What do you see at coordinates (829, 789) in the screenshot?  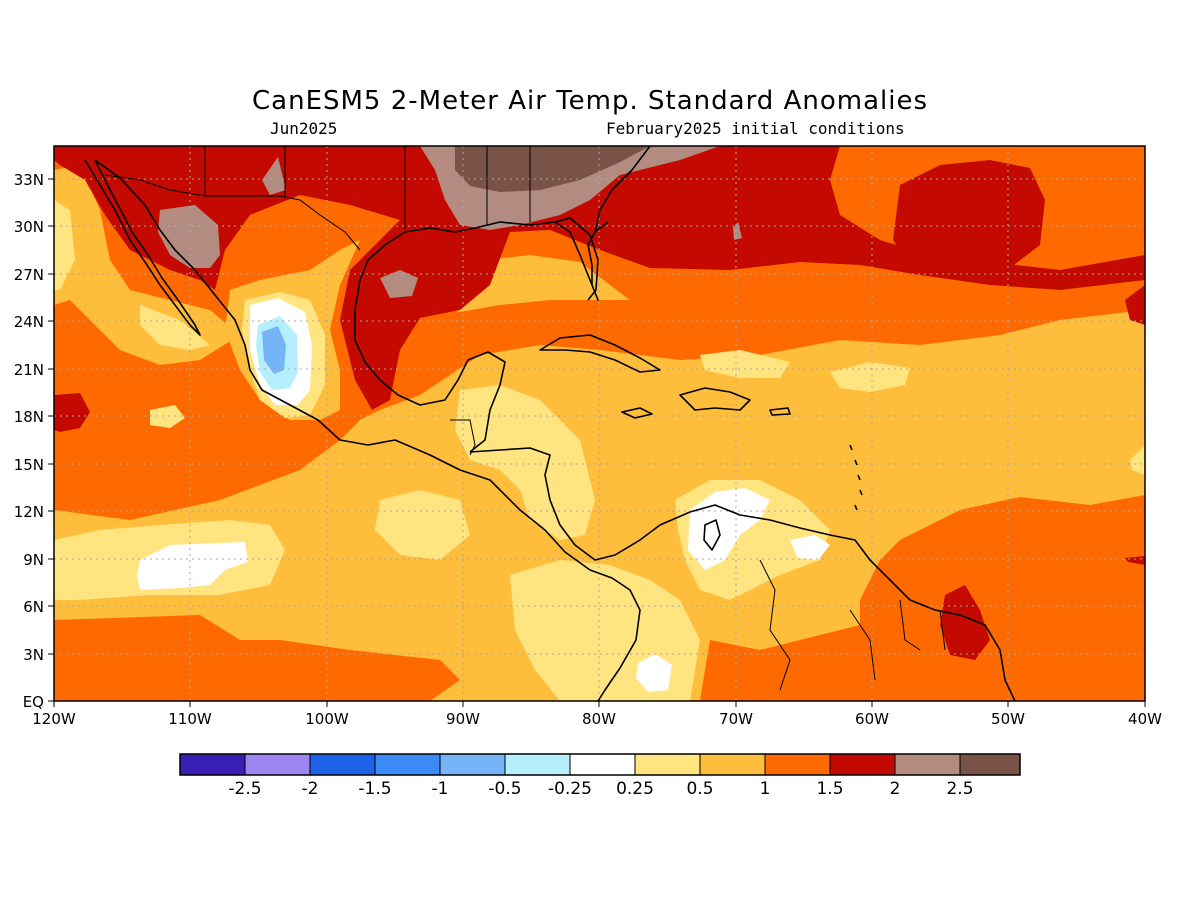 I see `colorbar-label: 1.5` at bounding box center [829, 789].